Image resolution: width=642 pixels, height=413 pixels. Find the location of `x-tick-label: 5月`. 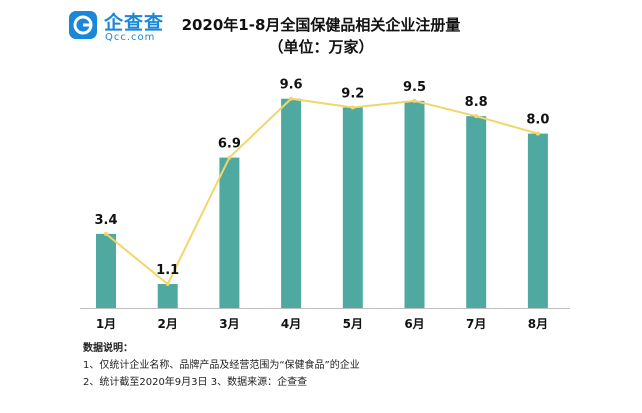

x-tick-label: 5月 is located at coordinates (353, 324).